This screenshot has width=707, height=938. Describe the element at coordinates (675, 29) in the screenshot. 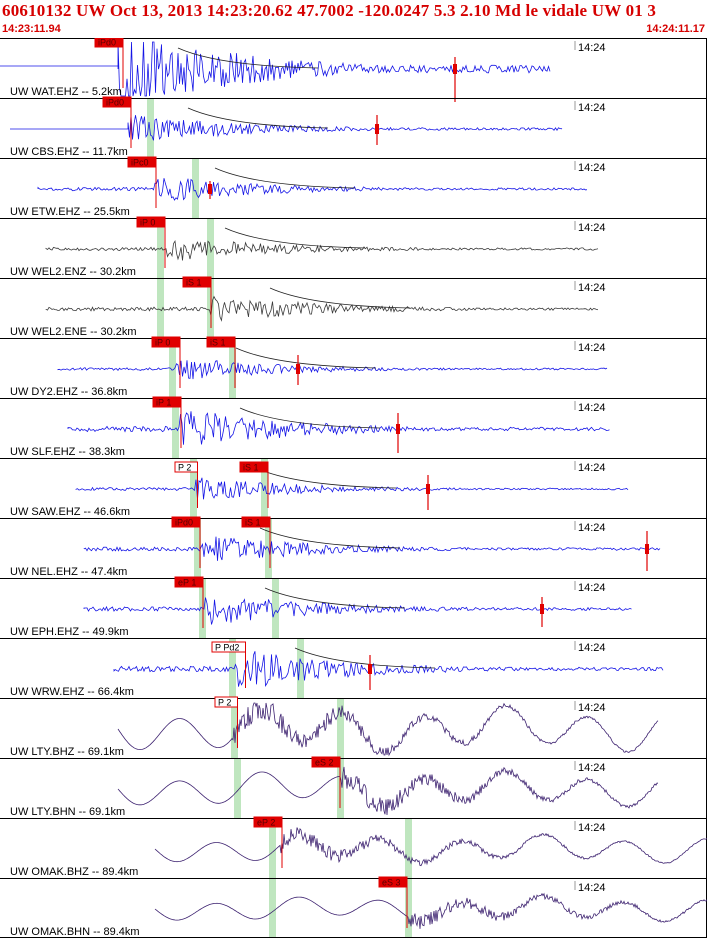

I see `window-end-time: 14:24:11.17` at that location.